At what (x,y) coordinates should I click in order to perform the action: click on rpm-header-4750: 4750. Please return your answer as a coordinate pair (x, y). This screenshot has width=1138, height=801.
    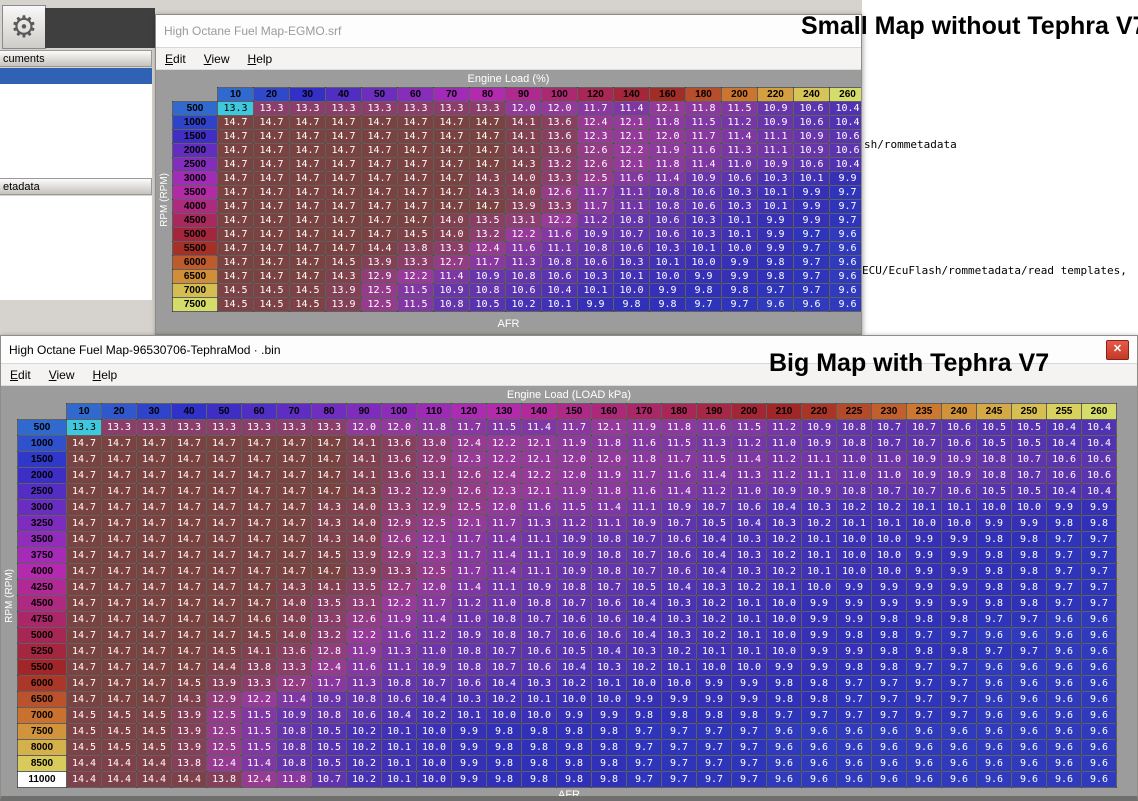
    Looking at the image, I should click on (42, 619).